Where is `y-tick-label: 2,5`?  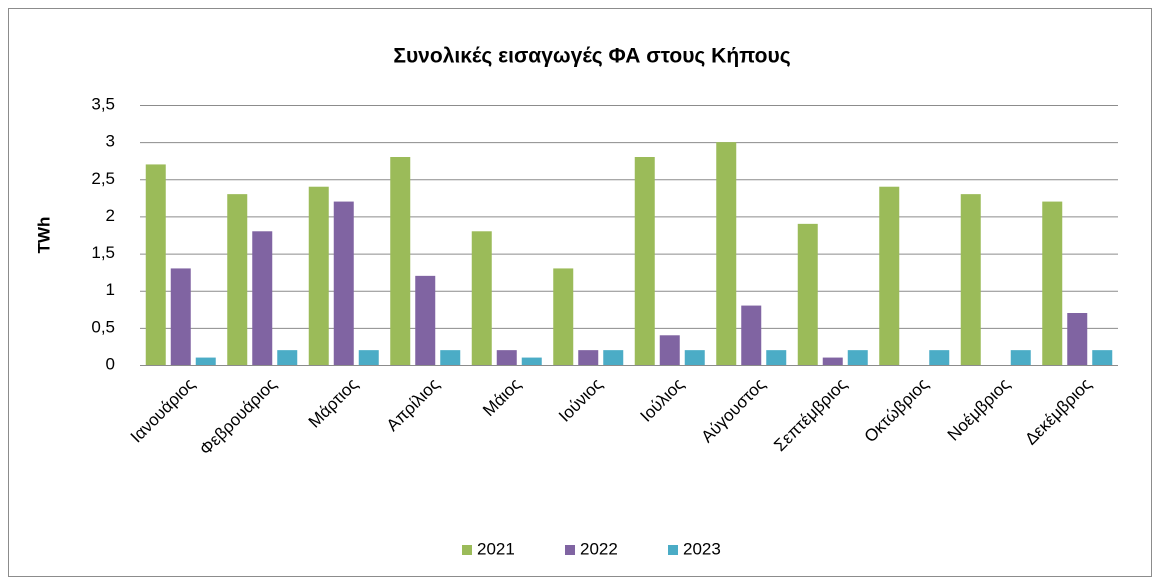 y-tick-label: 2,5 is located at coordinates (103, 178).